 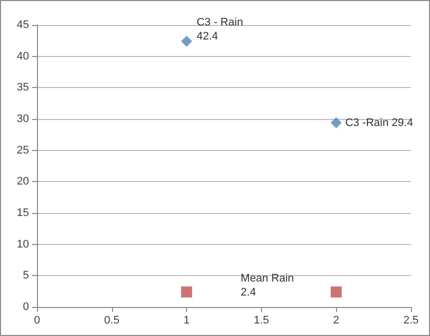 I want to click on x-tick-label: 1, so click(x=187, y=320).